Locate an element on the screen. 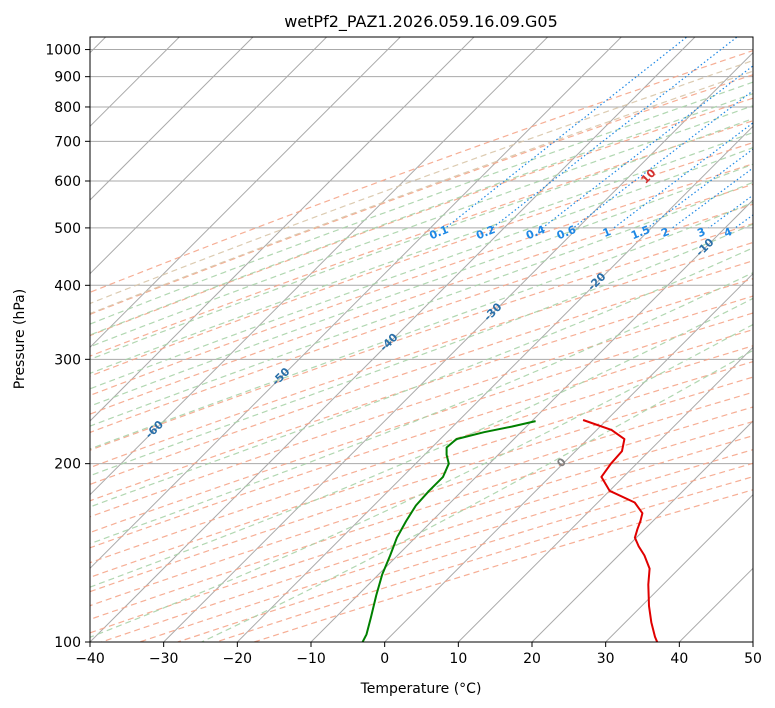 This screenshot has width=775, height=708. mixing-ratio-lines is located at coordinates (599, 133).